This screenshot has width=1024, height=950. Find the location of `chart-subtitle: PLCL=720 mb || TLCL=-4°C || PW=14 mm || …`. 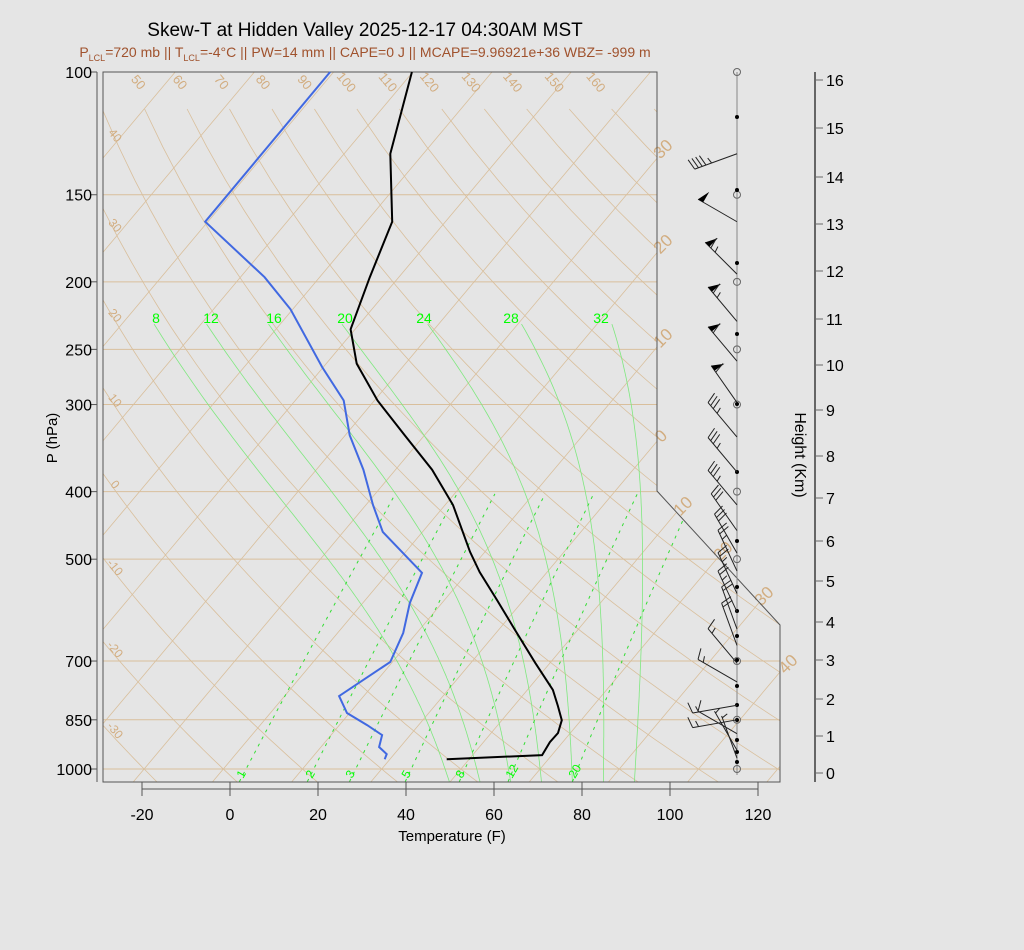

chart-subtitle: PLCL=720 mb || TLCL=-4°C || PW=14 mm || … is located at coordinates (365, 53).